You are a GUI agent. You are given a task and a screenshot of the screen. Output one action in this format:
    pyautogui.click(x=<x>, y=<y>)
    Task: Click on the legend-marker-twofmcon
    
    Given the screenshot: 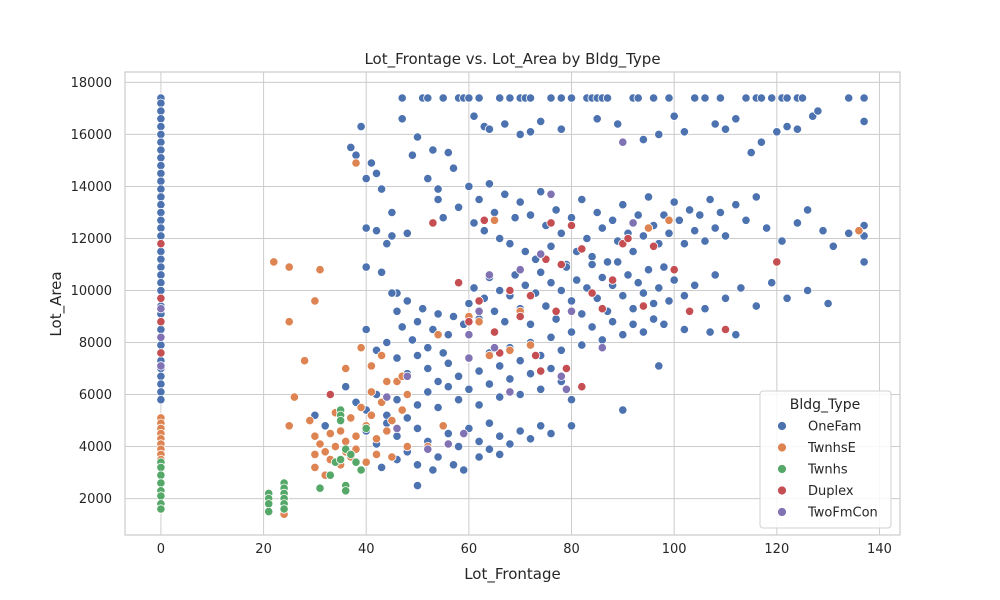 What is the action you would take?
    pyautogui.click(x=782, y=512)
    